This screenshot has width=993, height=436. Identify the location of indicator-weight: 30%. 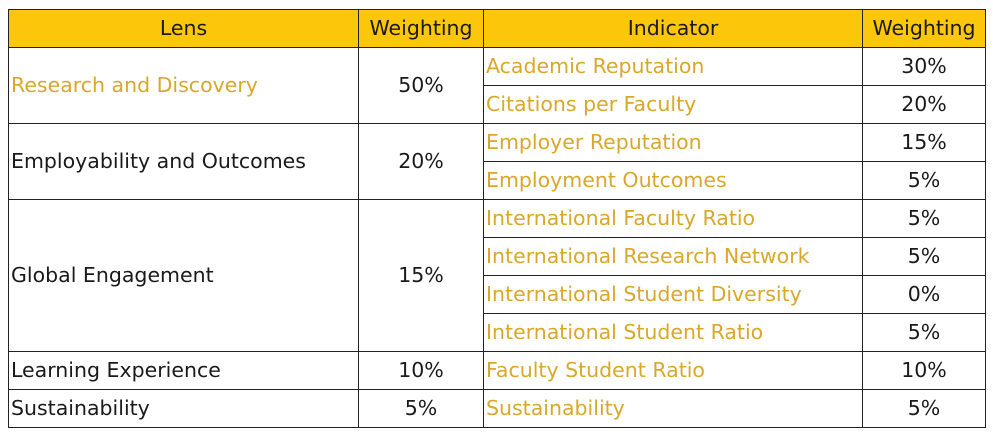
(924, 66).